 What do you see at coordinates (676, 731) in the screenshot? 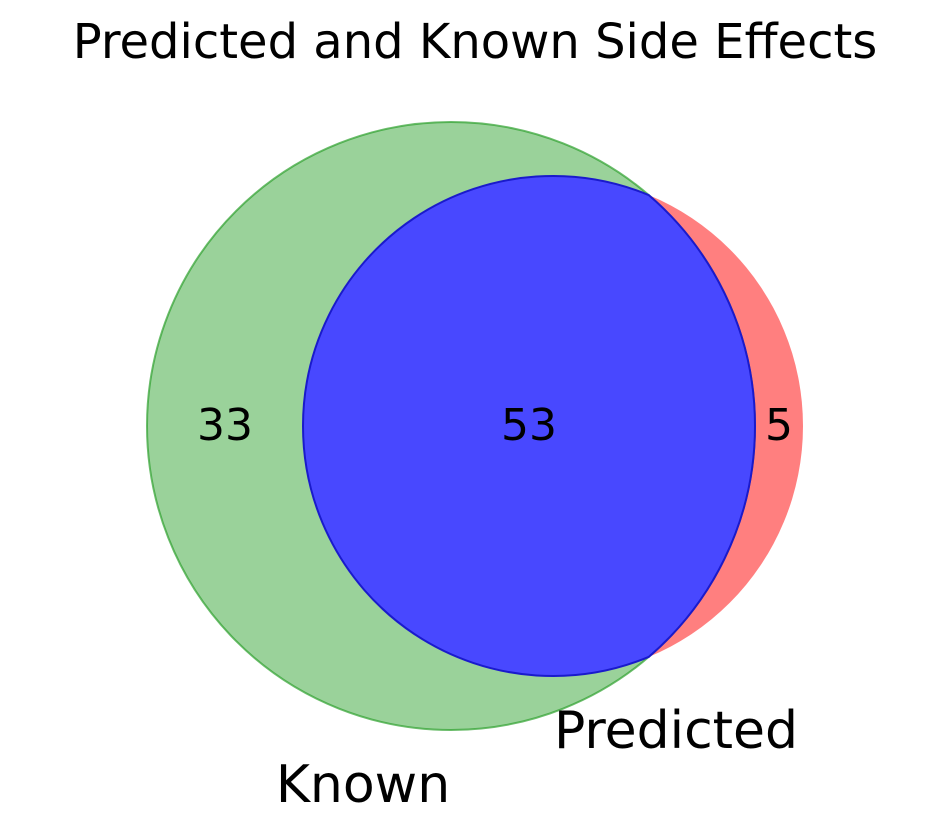
I see `predicted-set-label: Predicted` at bounding box center [676, 731].